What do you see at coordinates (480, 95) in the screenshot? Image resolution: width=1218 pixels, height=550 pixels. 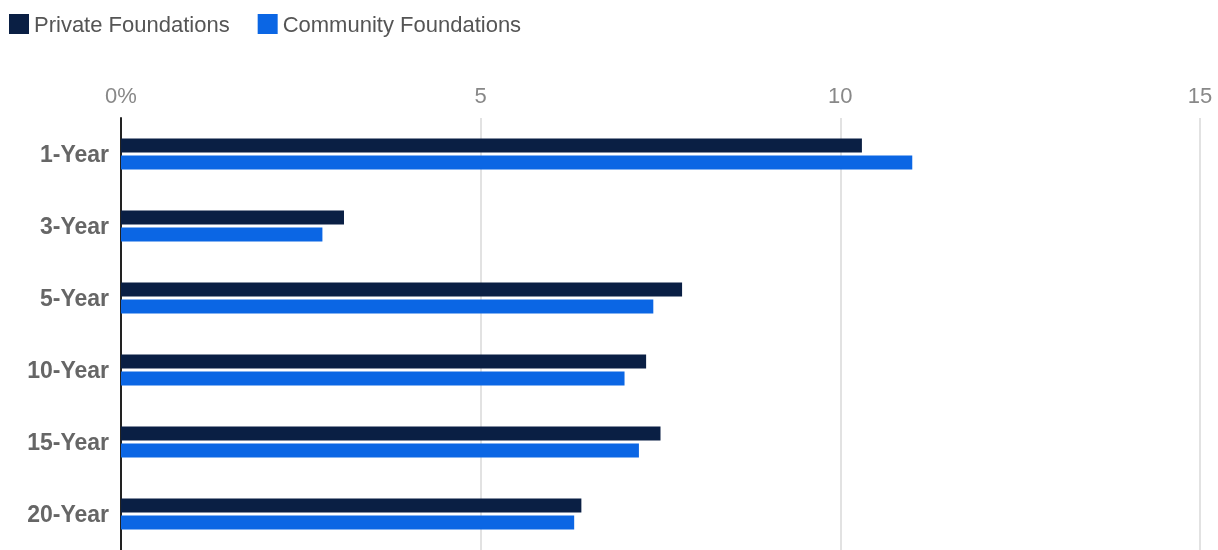 I see `x-tick-label: 5` at bounding box center [480, 95].